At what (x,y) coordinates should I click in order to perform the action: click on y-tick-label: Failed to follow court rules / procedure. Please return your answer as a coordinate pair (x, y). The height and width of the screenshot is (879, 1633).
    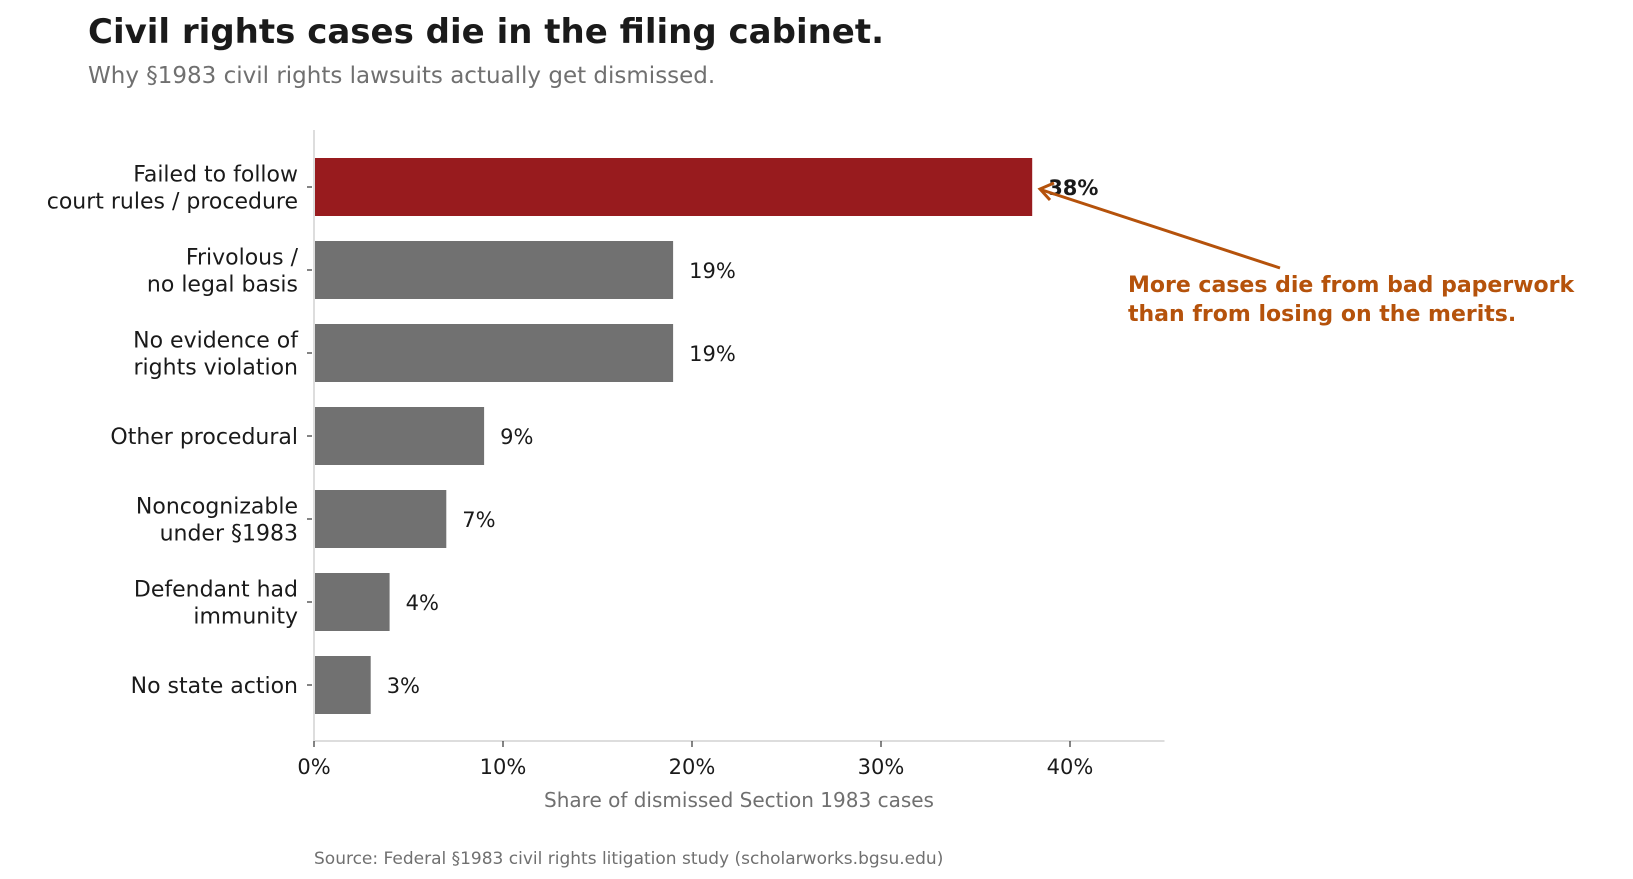
    Looking at the image, I should click on (172, 189).